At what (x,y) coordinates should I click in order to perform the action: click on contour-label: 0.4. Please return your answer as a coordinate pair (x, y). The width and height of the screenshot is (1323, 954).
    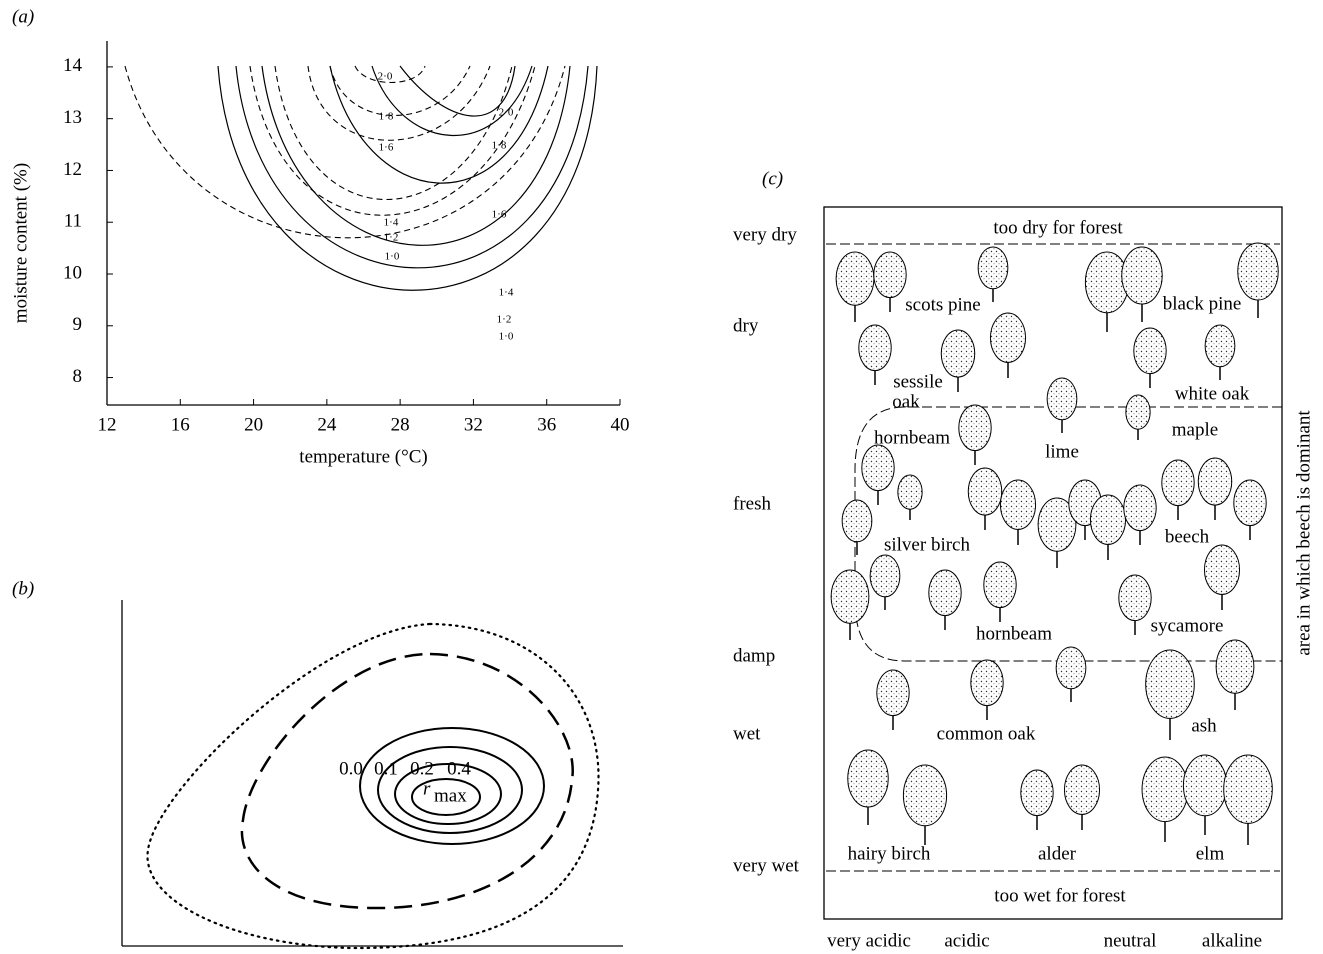
    Looking at the image, I should click on (459, 768).